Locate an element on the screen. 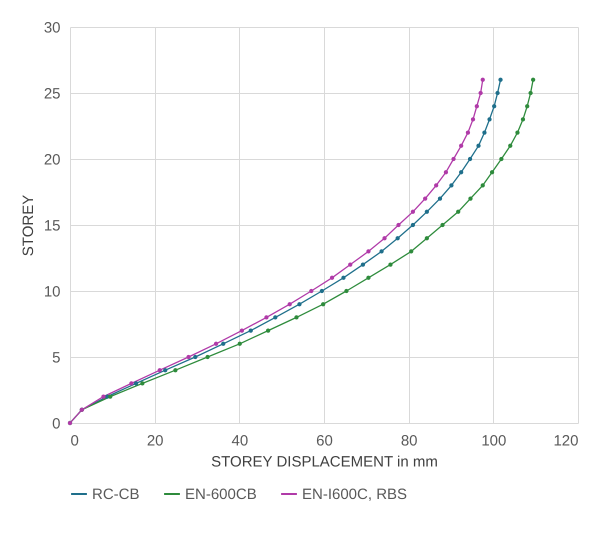 The image size is (610, 535). x-tick-label: 80 is located at coordinates (409, 441).